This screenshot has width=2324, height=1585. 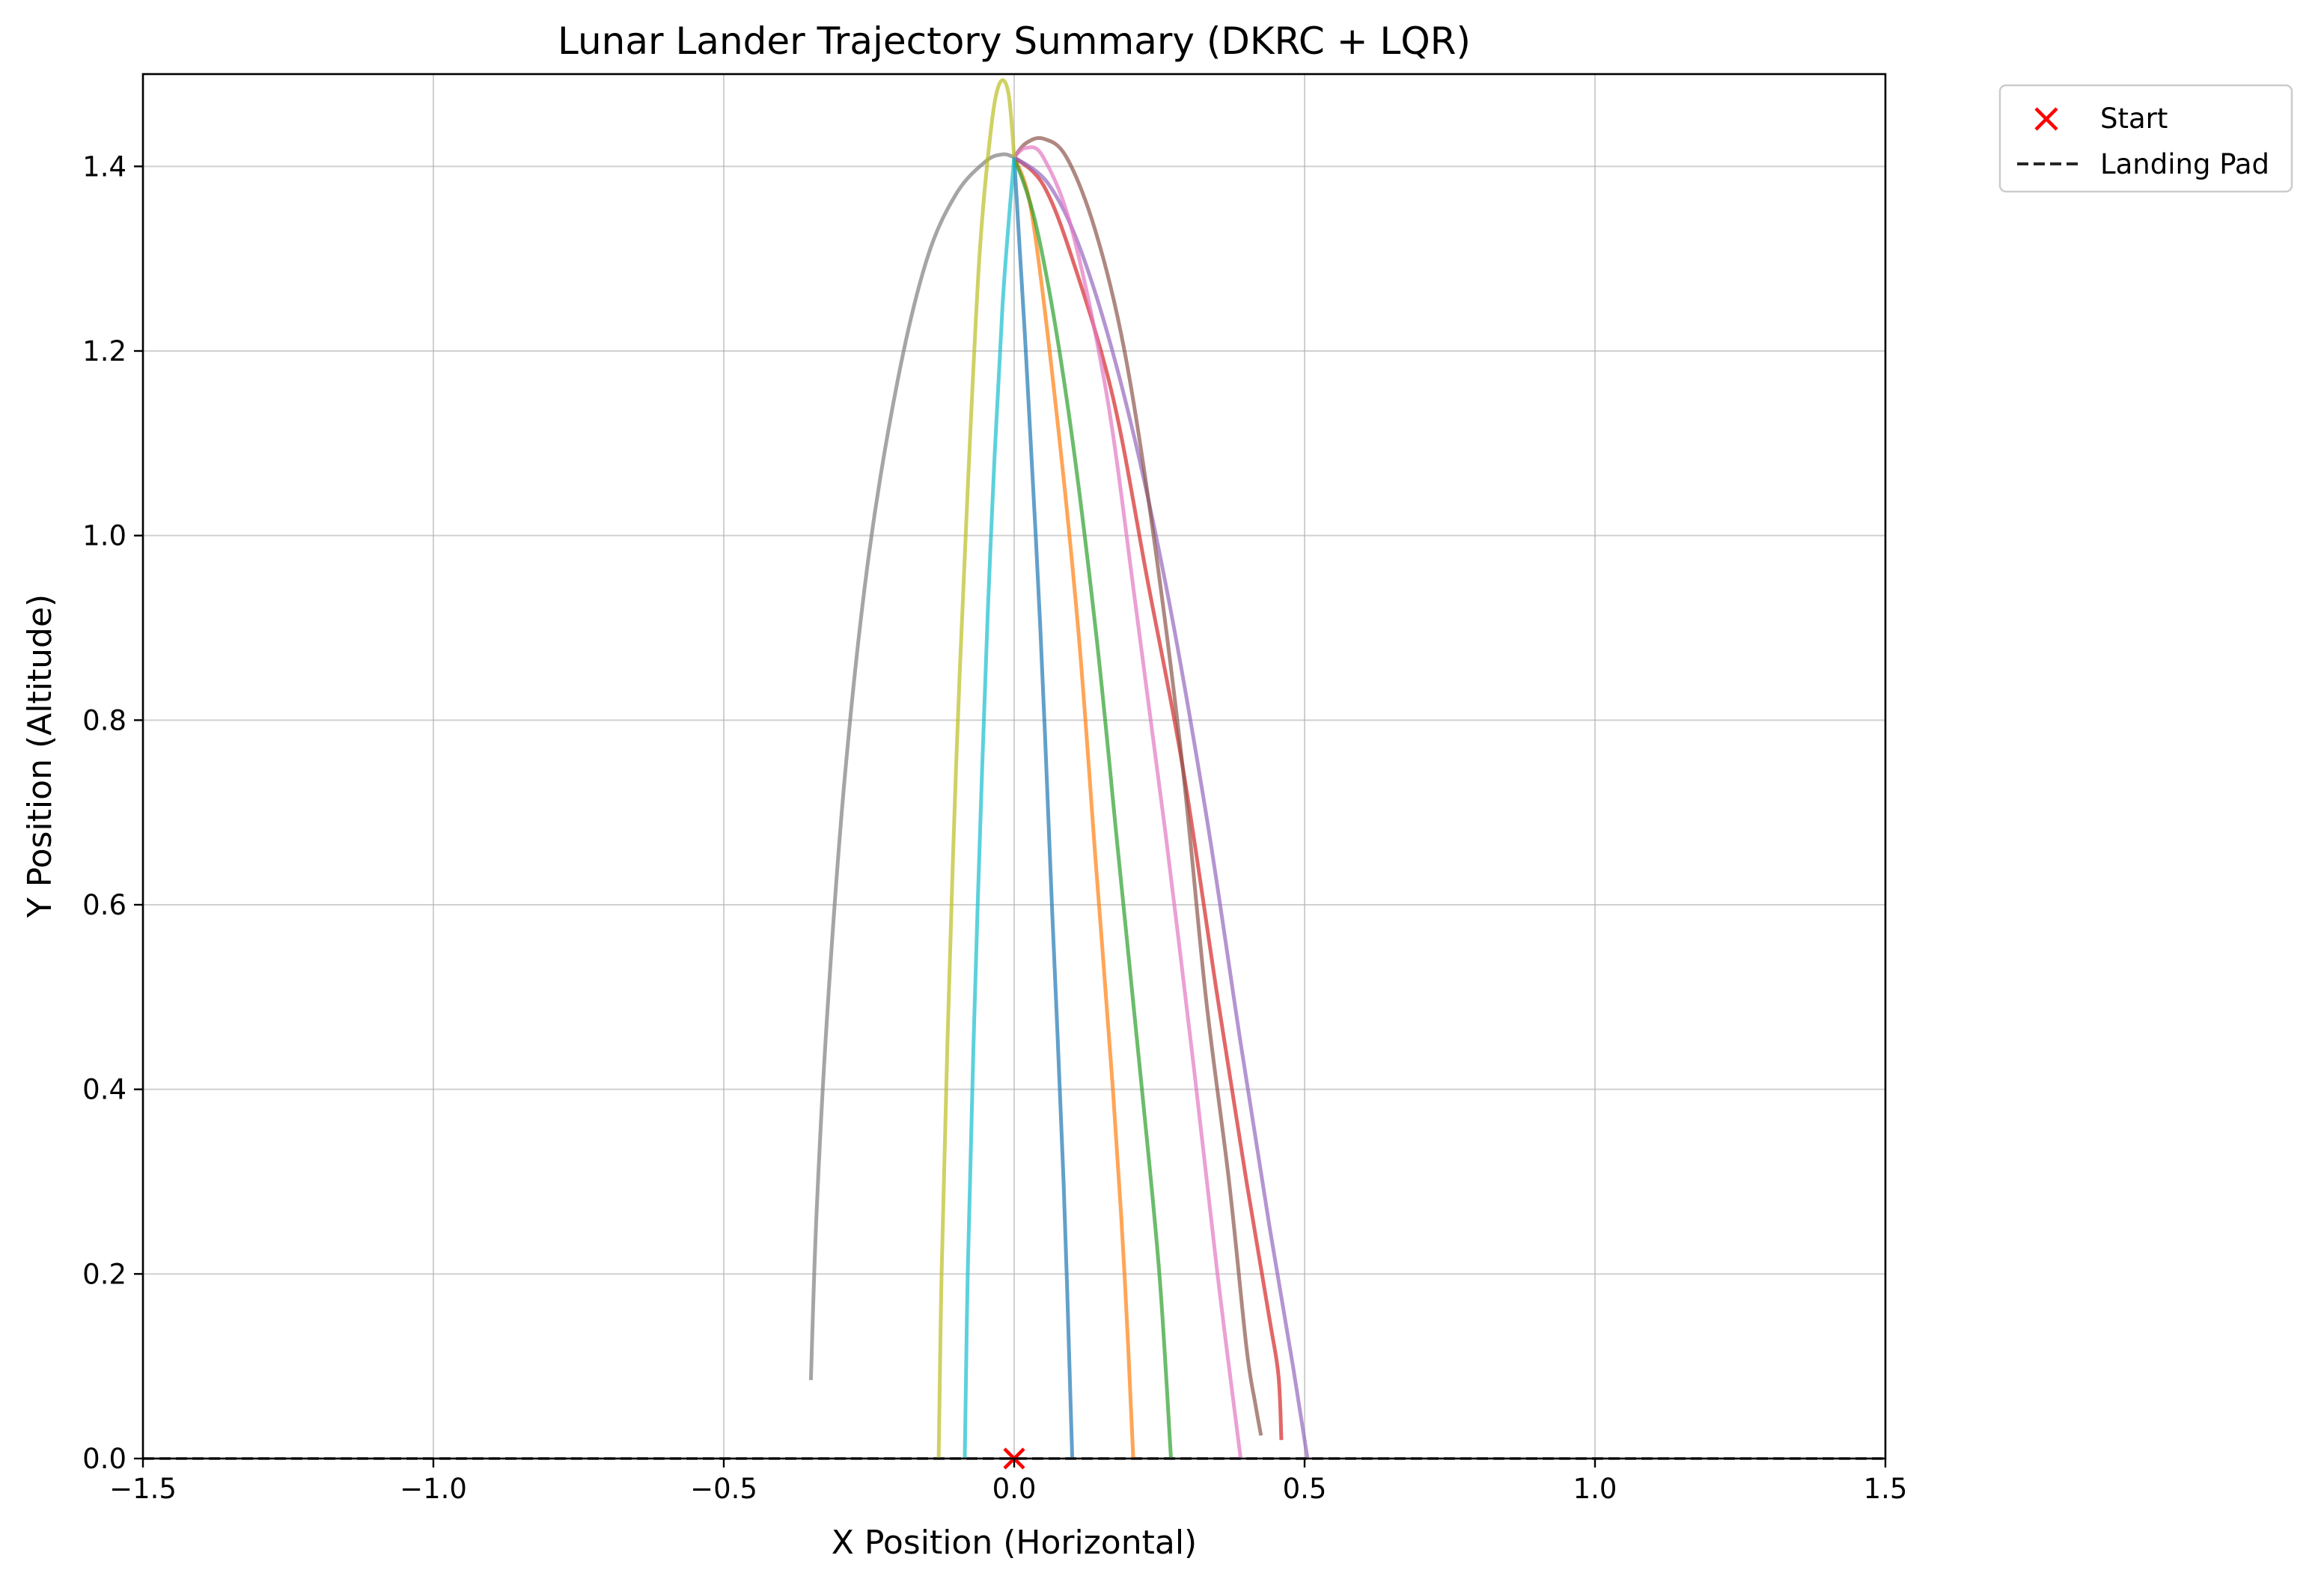 What do you see at coordinates (1886, 1489) in the screenshot?
I see `x-tick-label: 1.5` at bounding box center [1886, 1489].